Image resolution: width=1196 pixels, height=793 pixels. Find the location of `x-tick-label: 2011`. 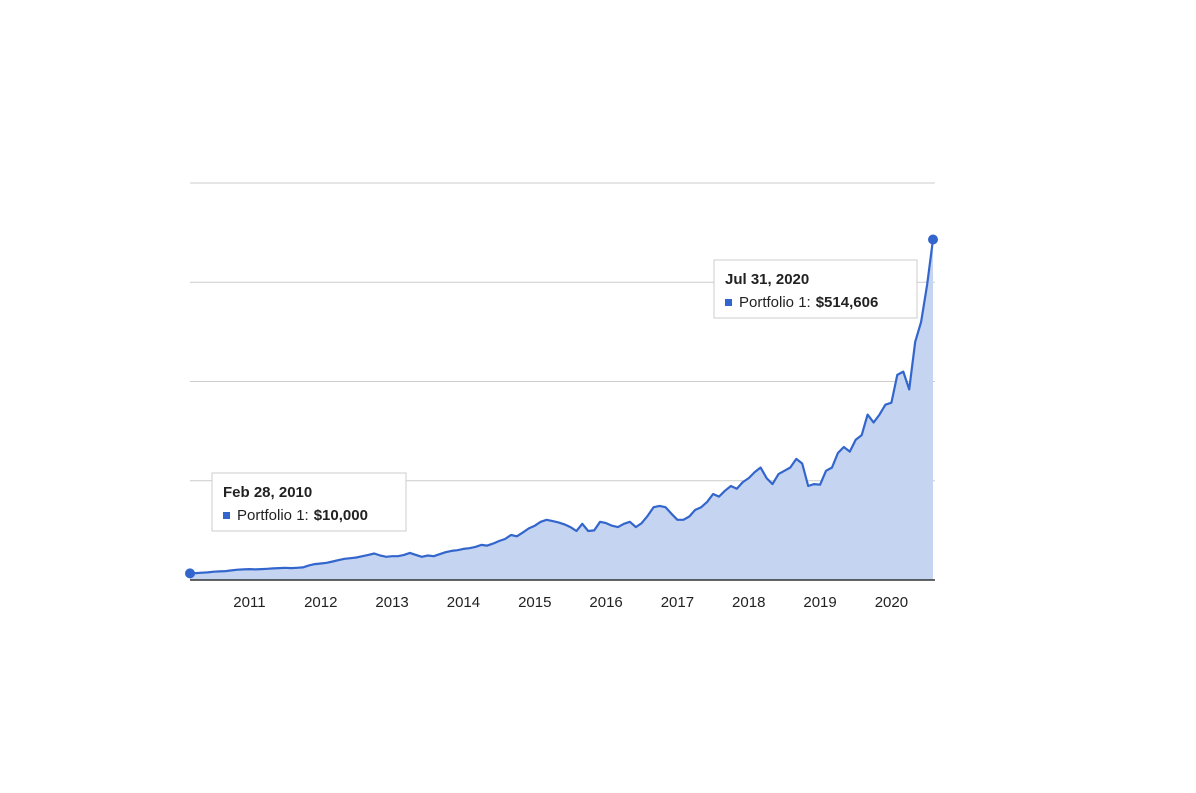

x-tick-label: 2011 is located at coordinates (249, 602).